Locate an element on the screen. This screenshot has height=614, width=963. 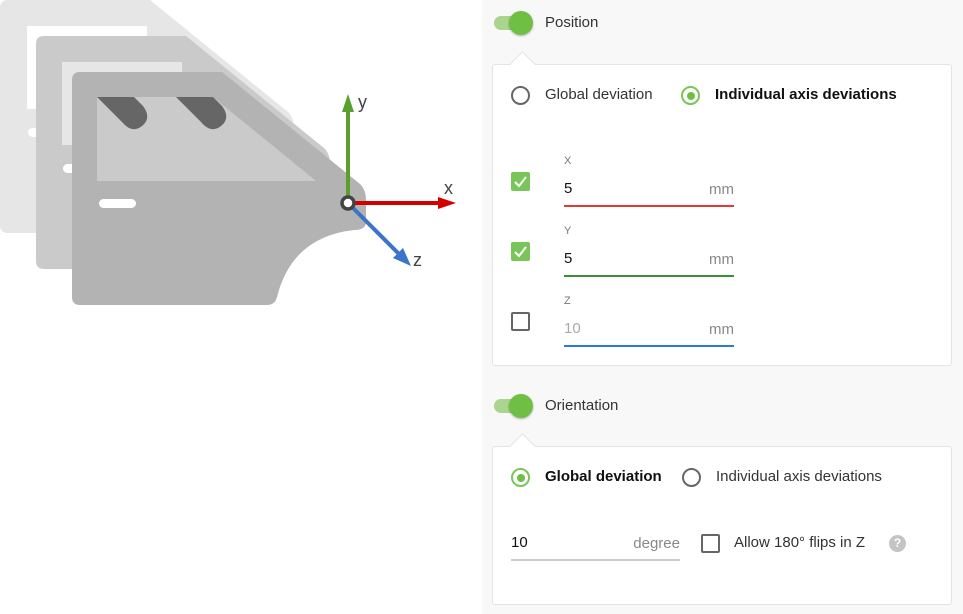
orientation-individual-label: Individual axis deviations is located at coordinates (799, 476).